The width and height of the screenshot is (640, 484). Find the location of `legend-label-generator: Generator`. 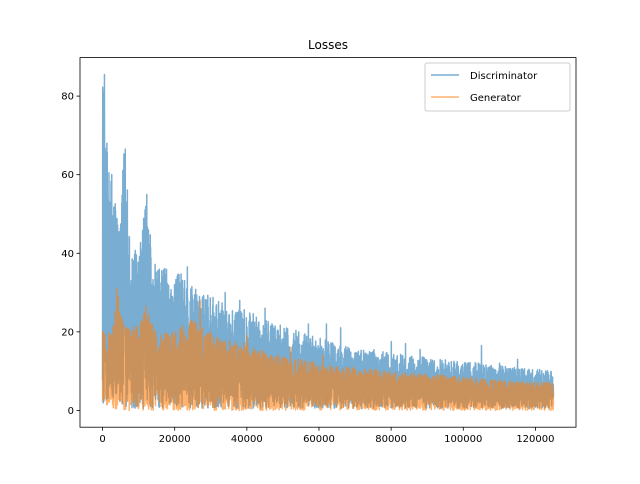

legend-label-generator: Generator is located at coordinates (496, 98).